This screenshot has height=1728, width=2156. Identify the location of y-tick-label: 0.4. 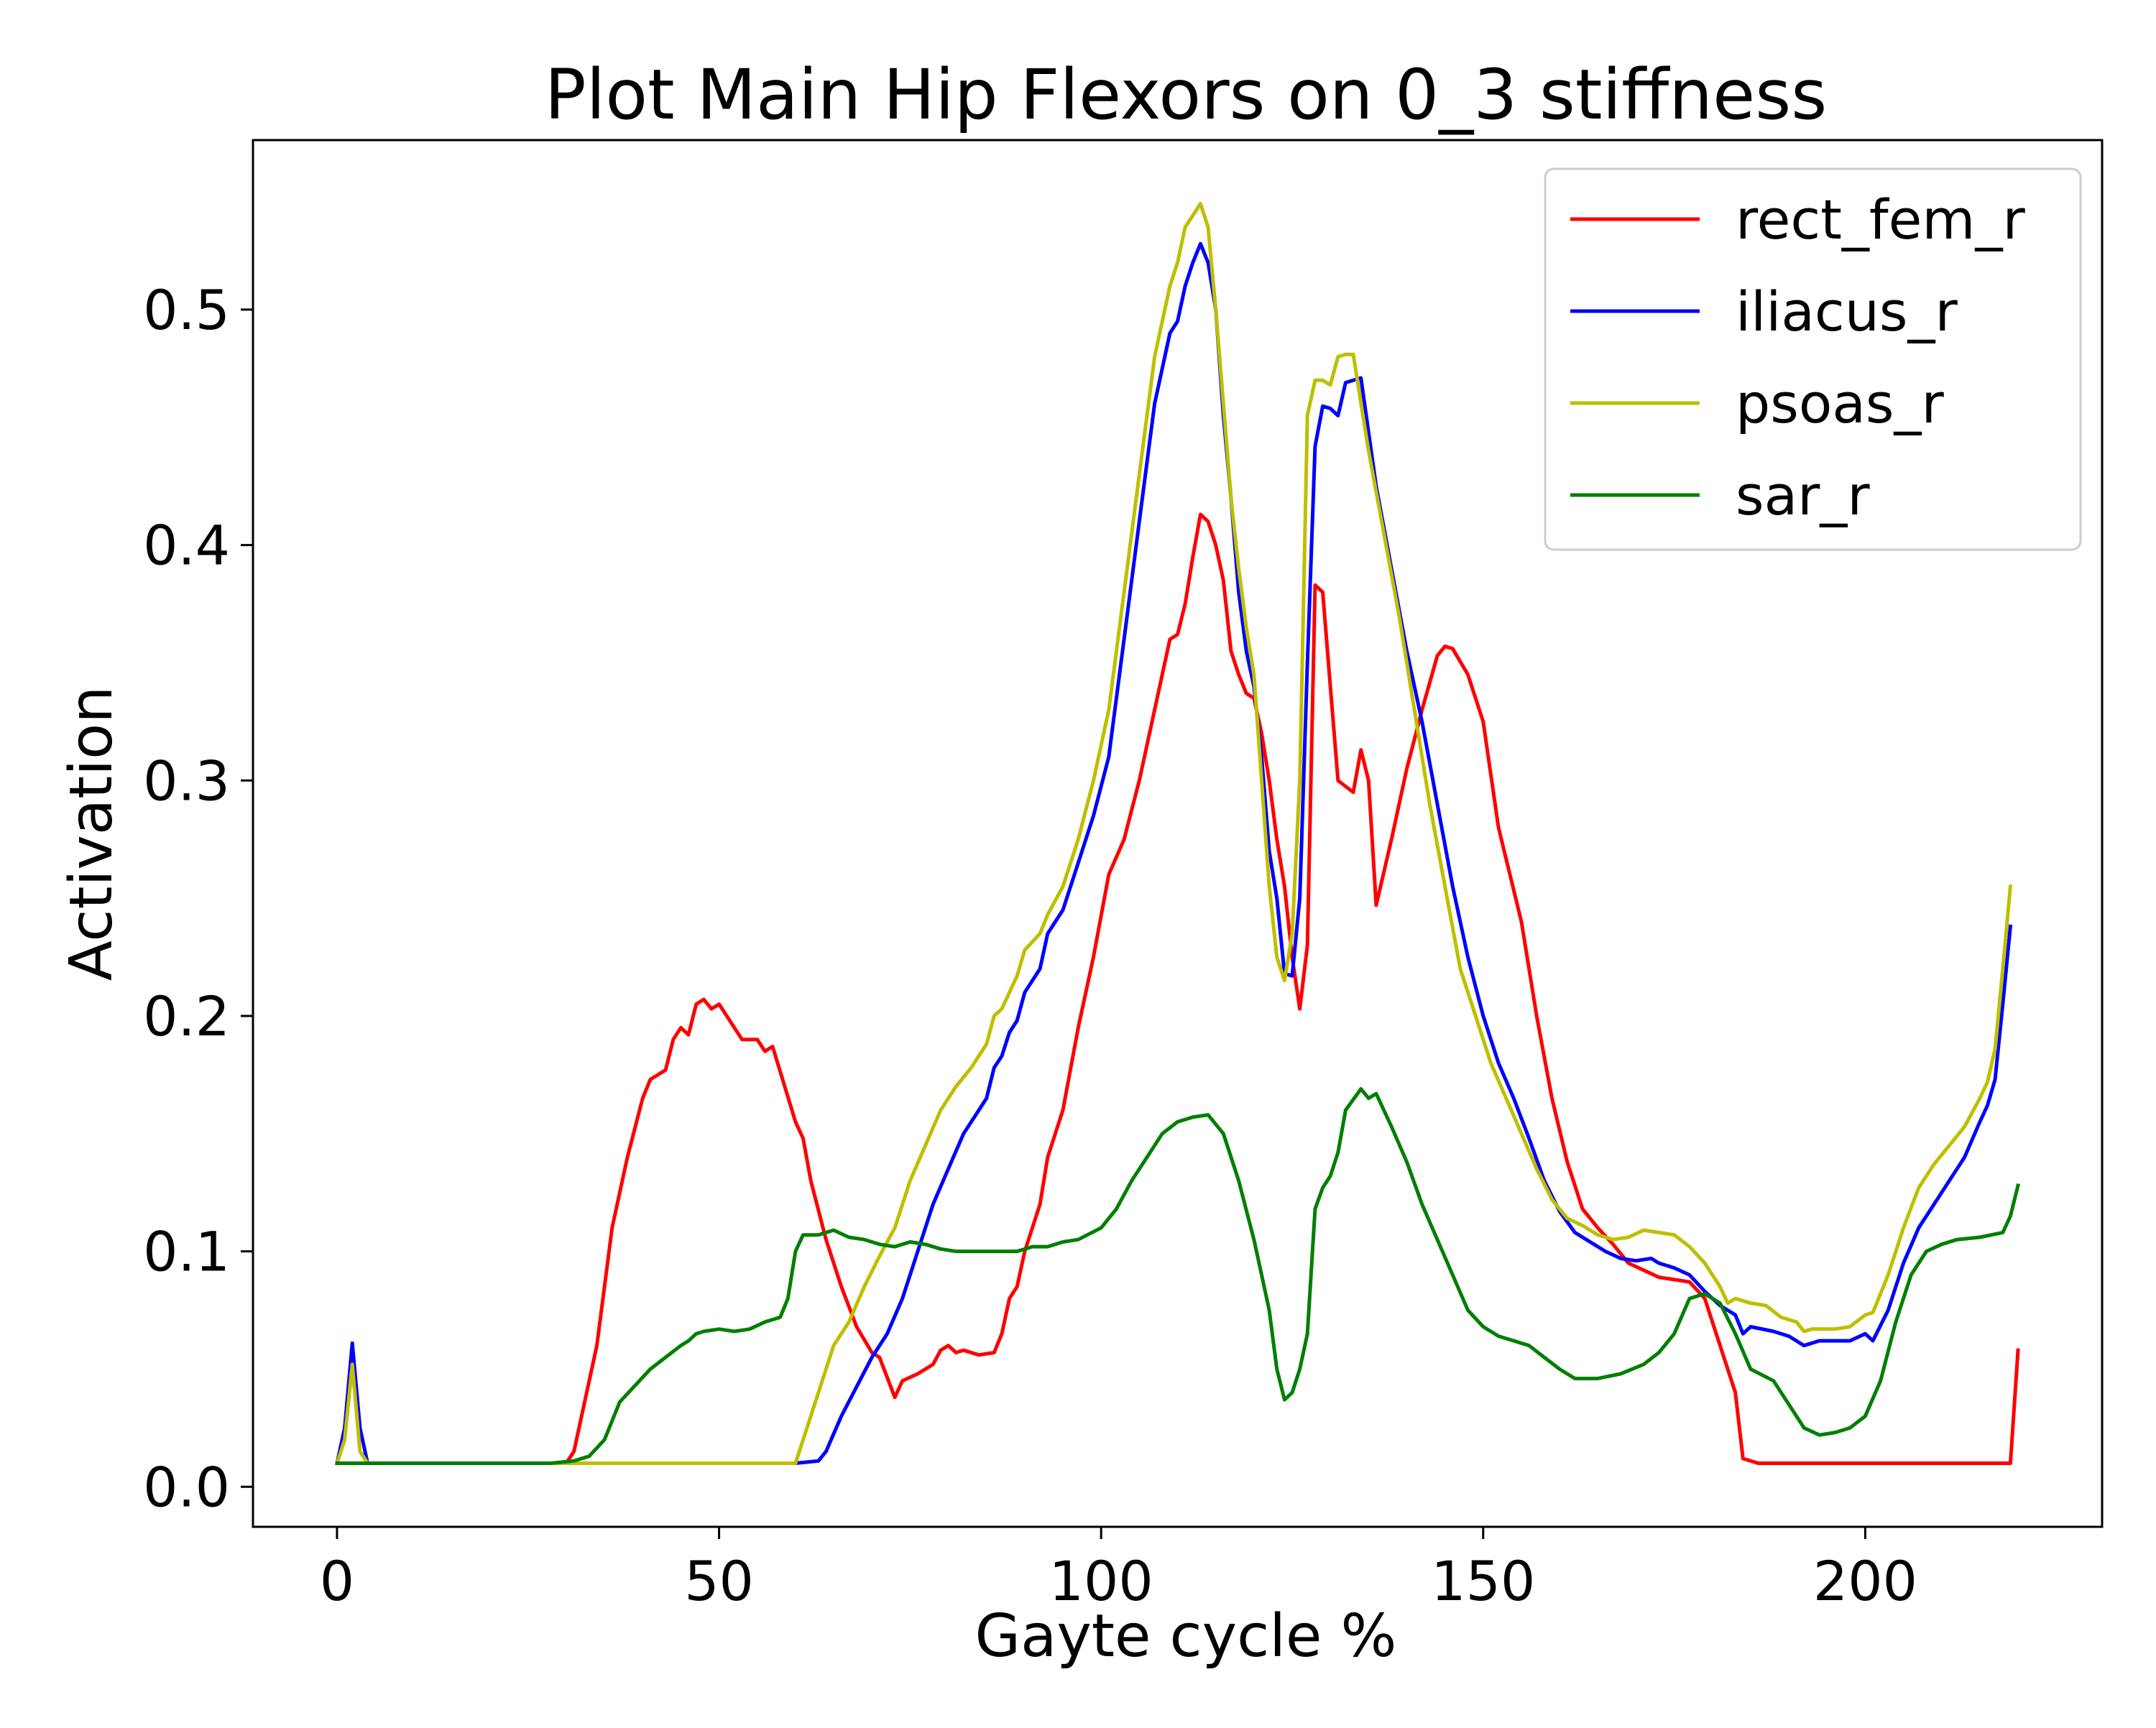
(186, 546).